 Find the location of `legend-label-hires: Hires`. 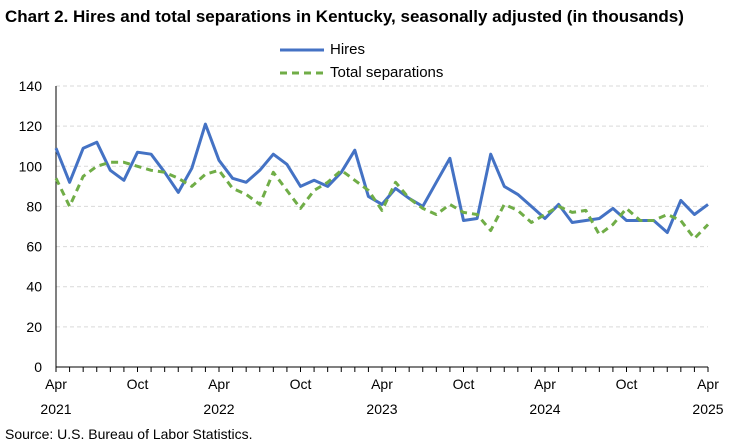

legend-label-hires: Hires is located at coordinates (348, 49).